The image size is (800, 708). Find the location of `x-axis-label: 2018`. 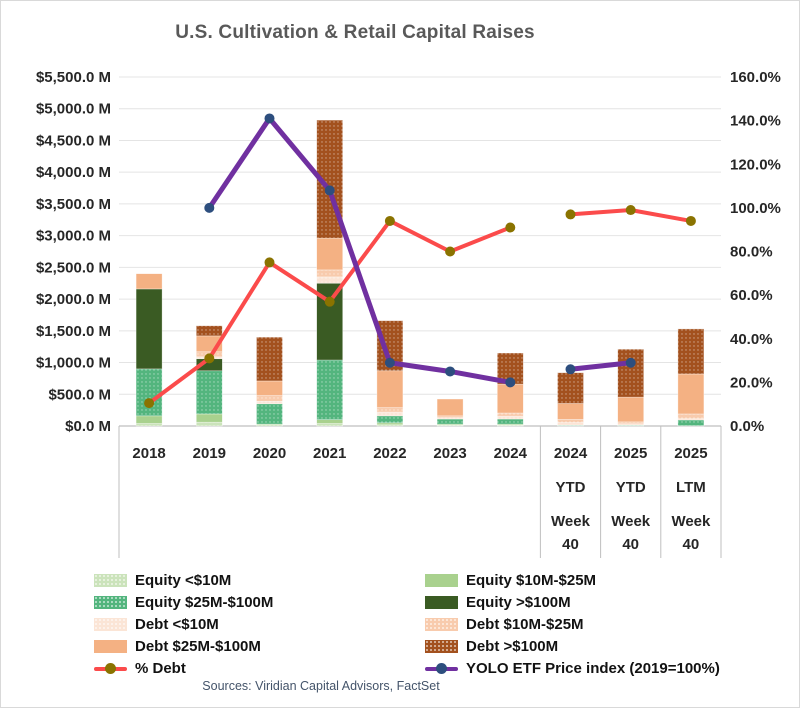

x-axis-label: 2018 is located at coordinates (148, 453).